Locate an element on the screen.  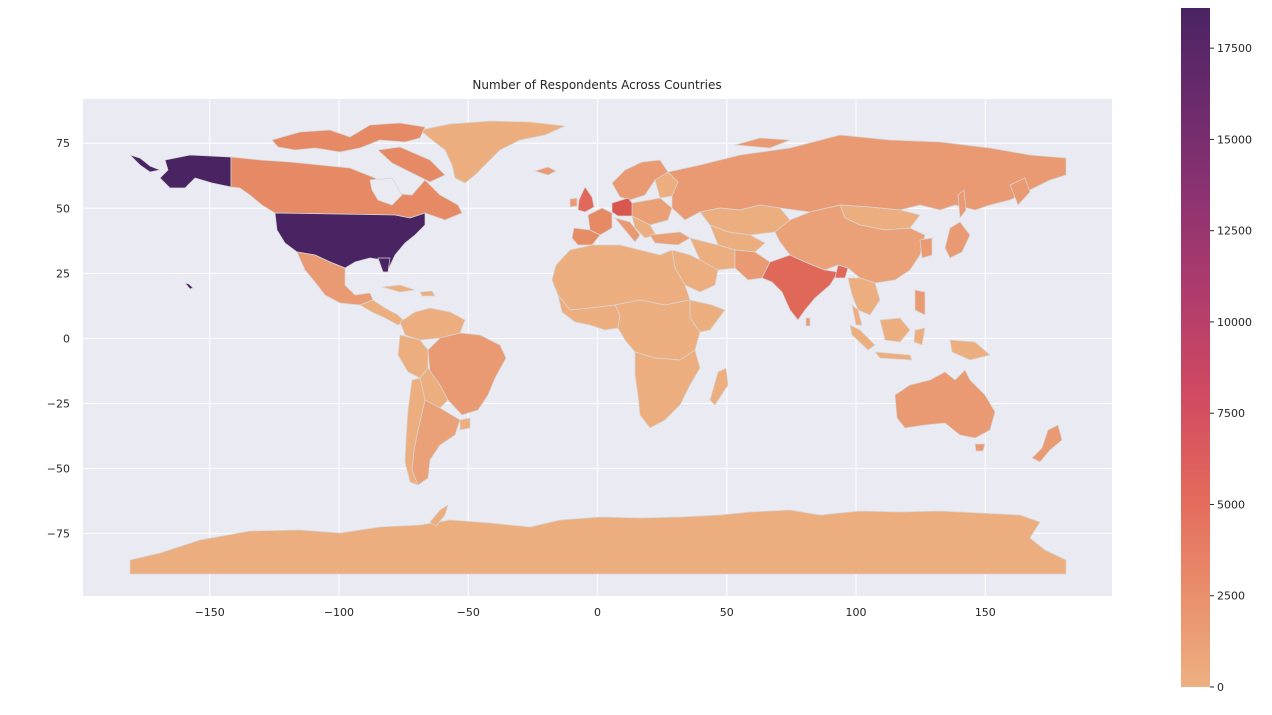
region-alaska is located at coordinates (195, 171).